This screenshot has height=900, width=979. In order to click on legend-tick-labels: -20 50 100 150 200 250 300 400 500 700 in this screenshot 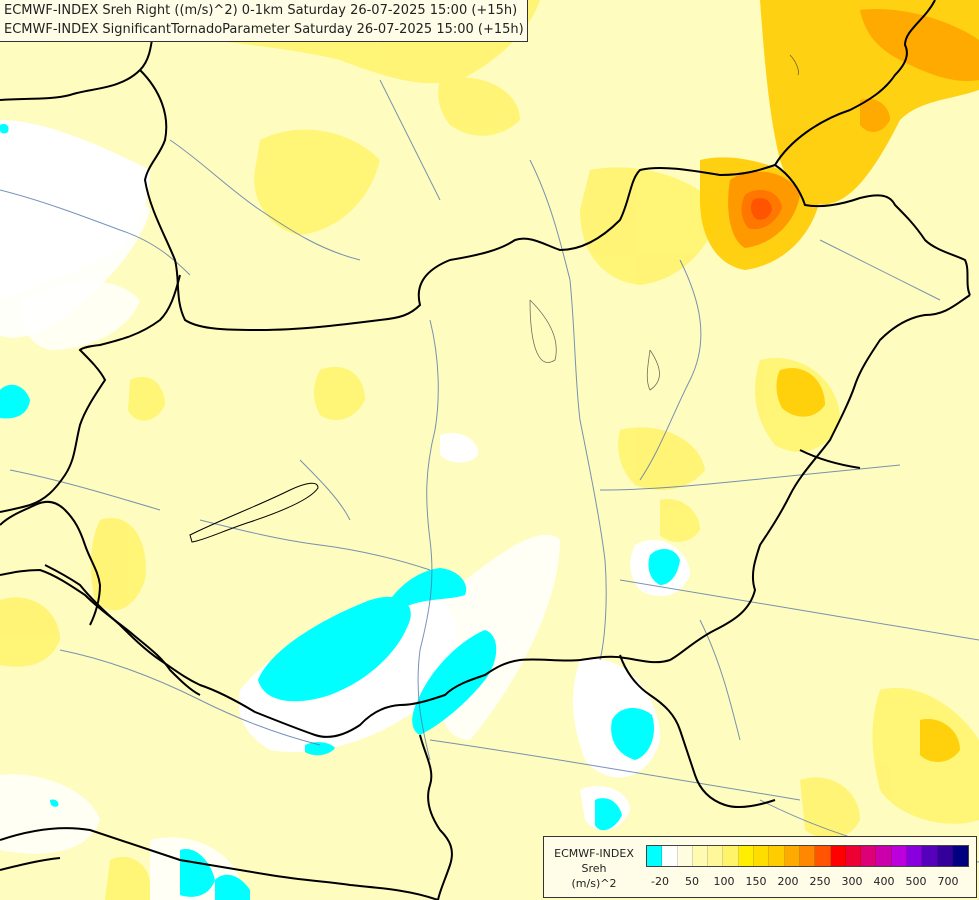, I will do `click(809, 883)`.